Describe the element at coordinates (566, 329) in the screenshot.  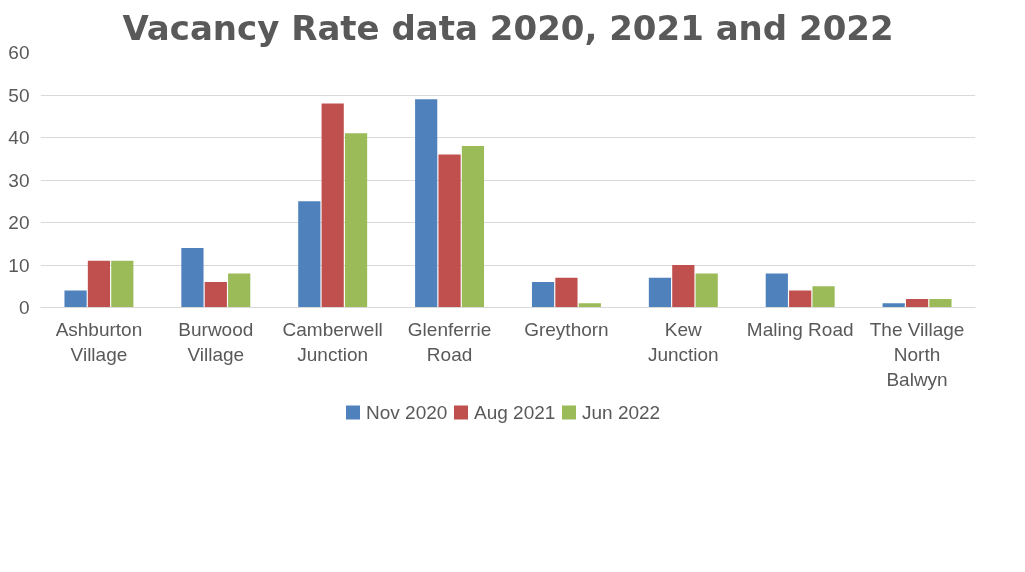
I see `x-tick-label: Greythorn` at that location.